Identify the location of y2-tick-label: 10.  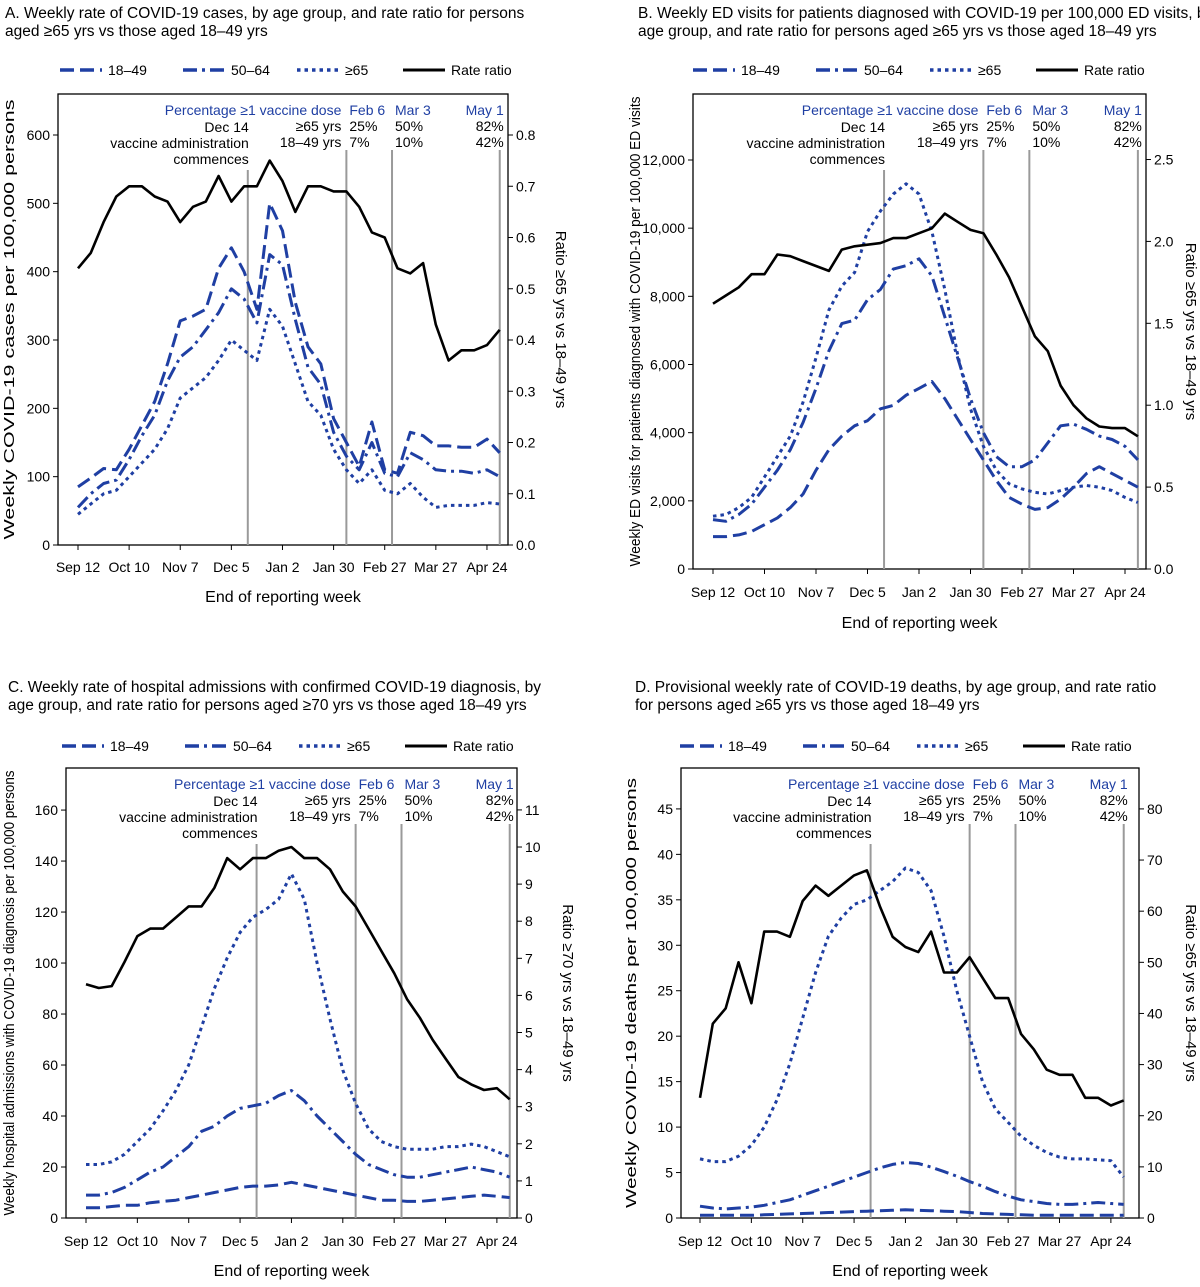
(1155, 1167).